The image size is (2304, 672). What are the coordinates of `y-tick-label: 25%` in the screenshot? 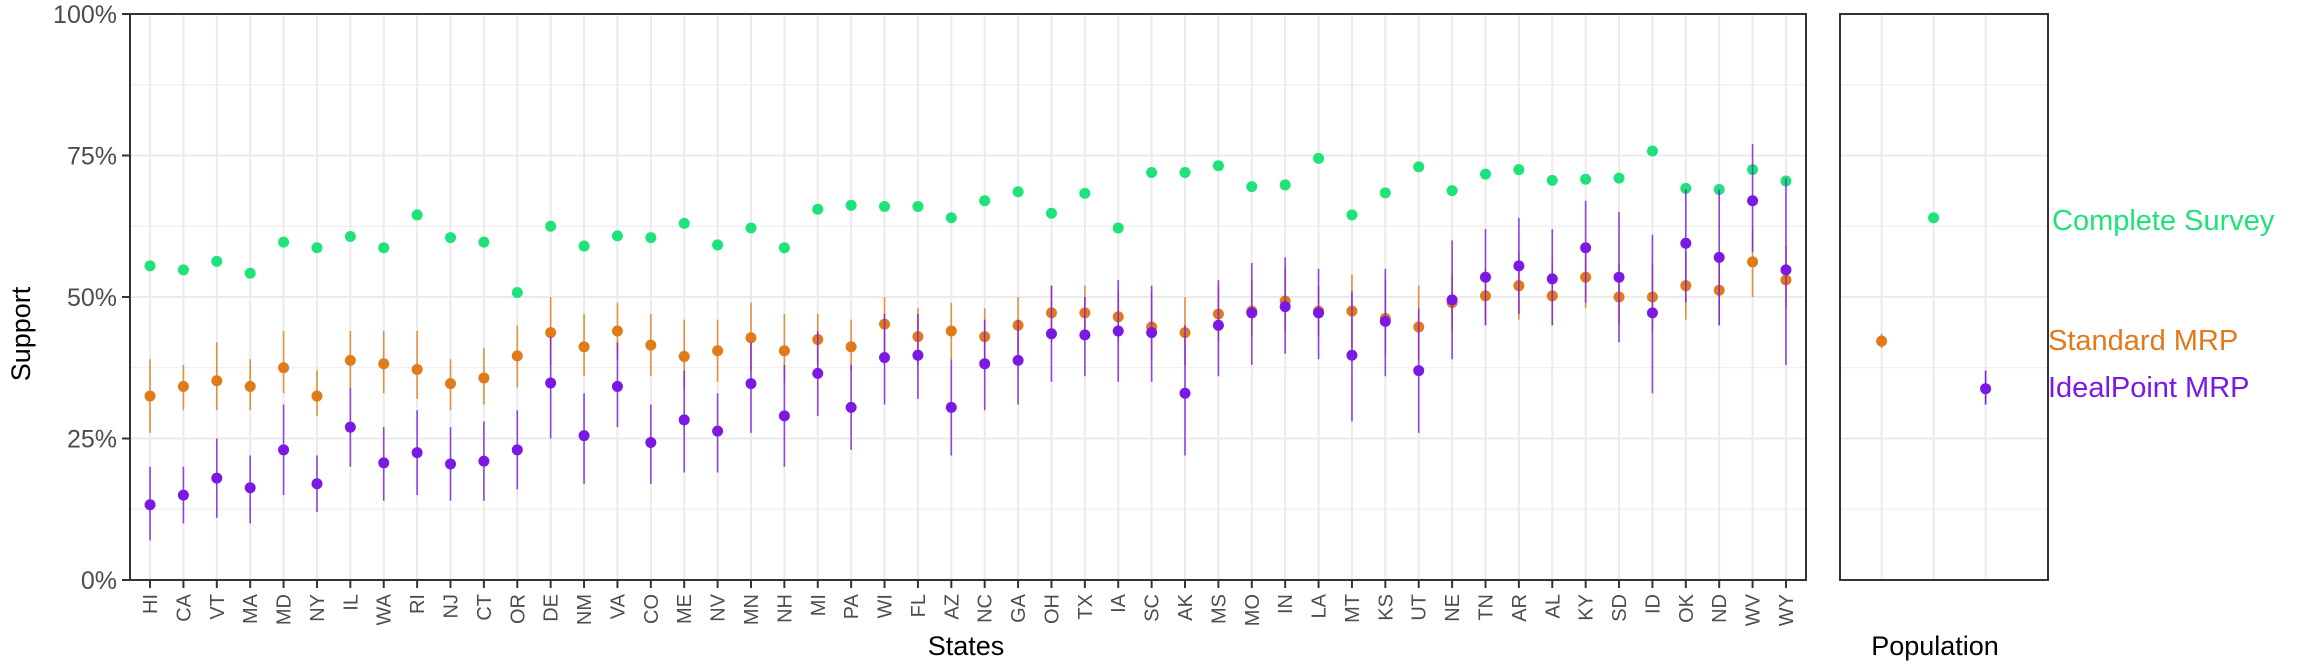 It's located at (92, 440).